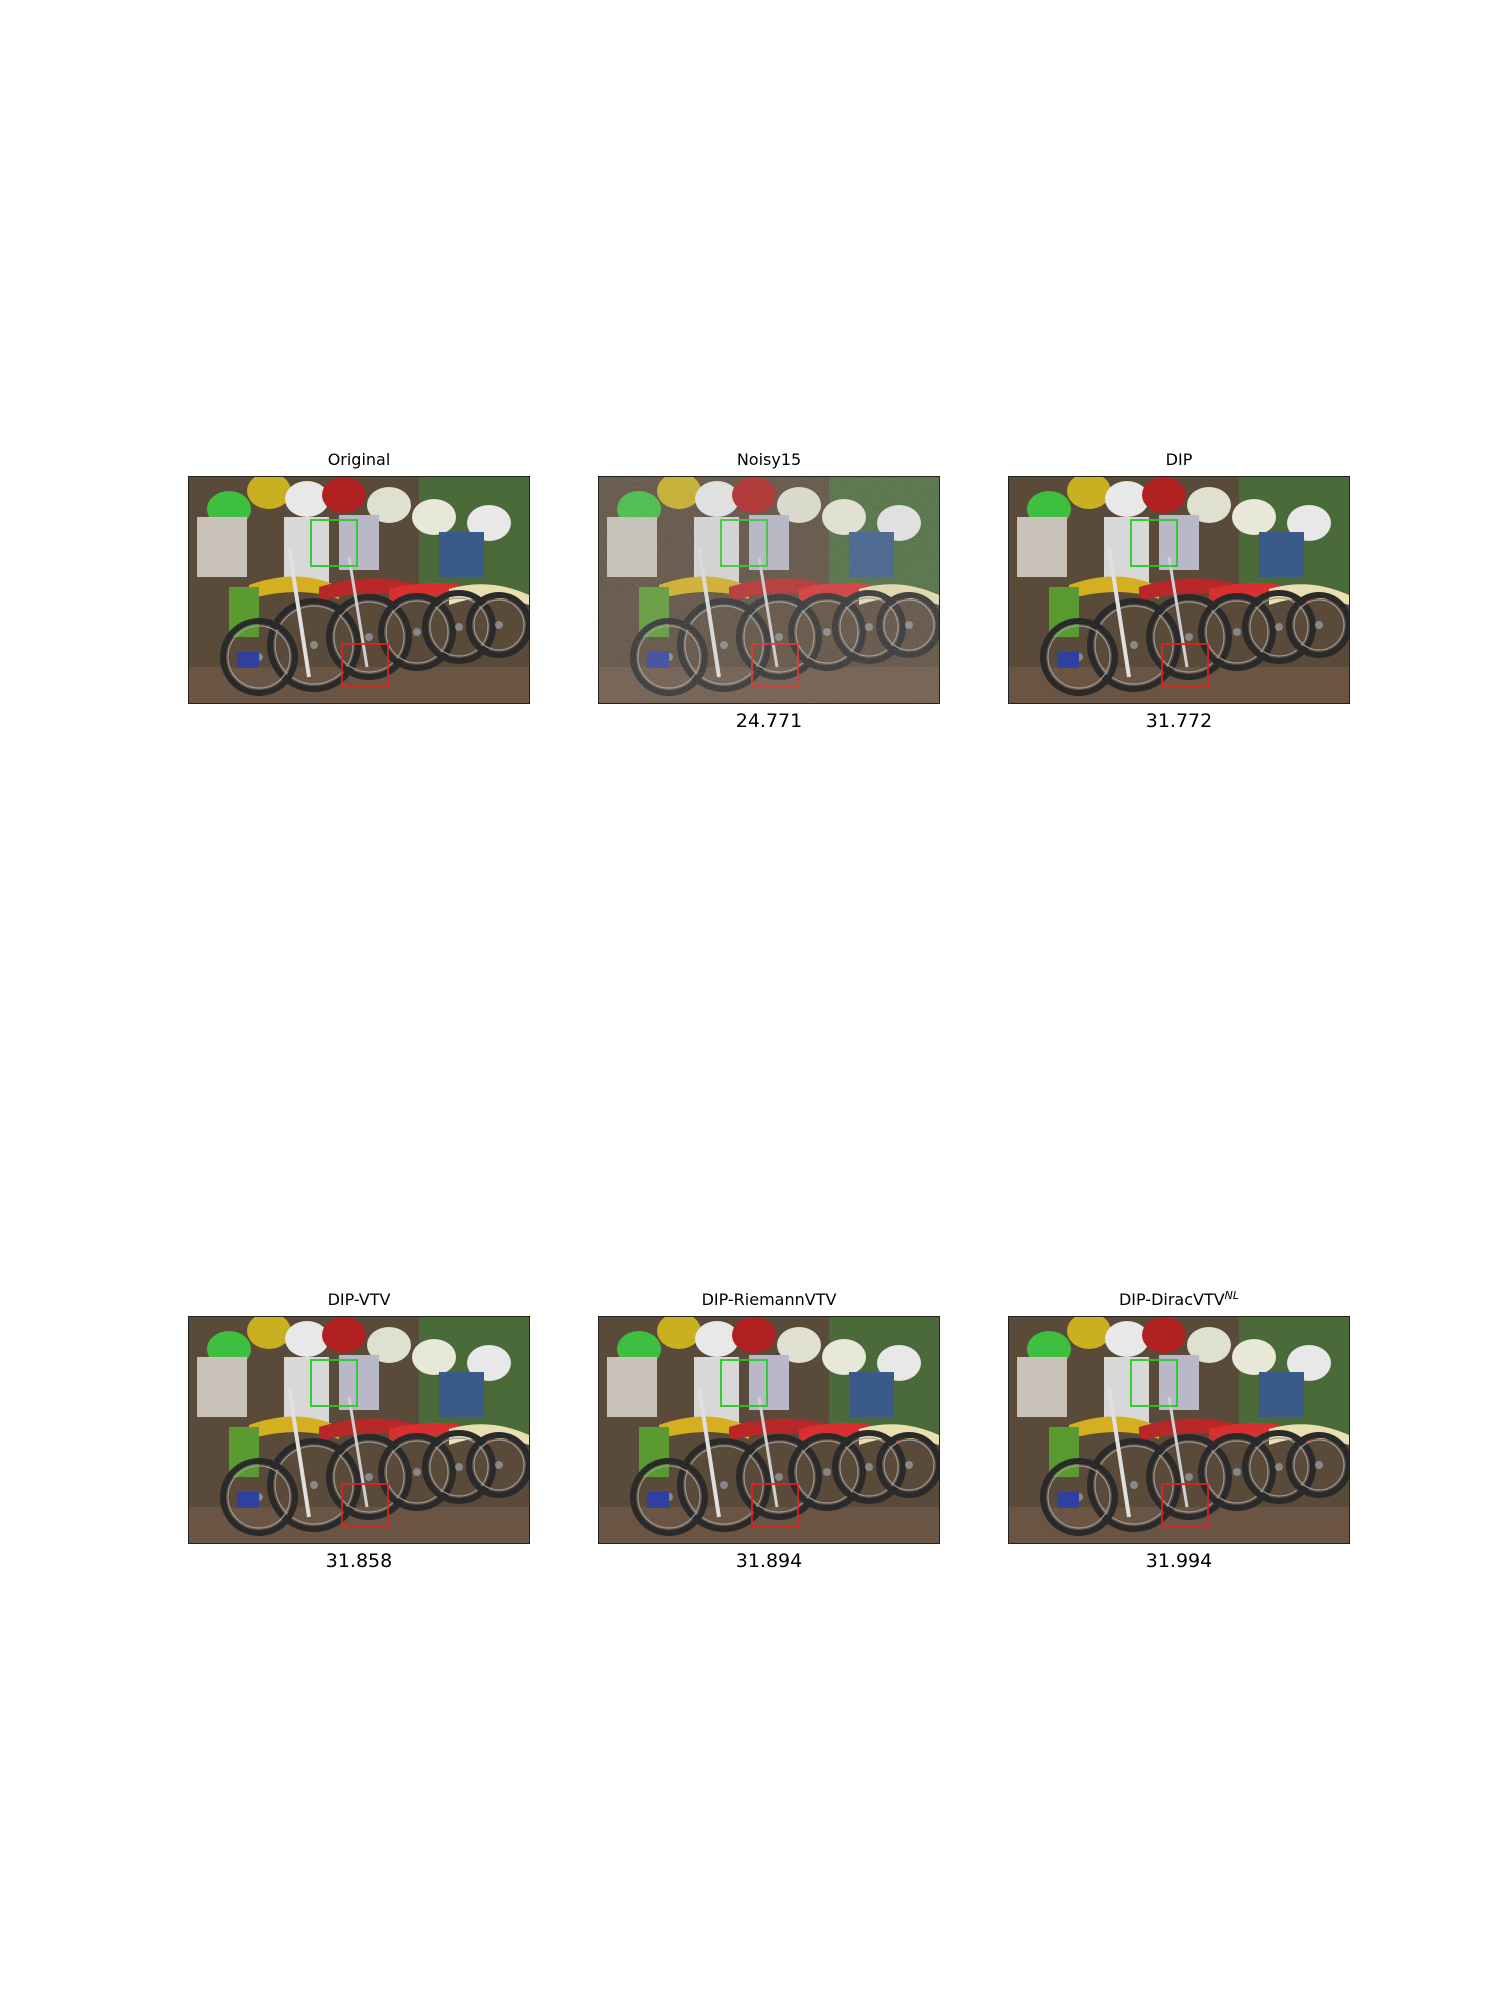  What do you see at coordinates (1172, 1299) in the screenshot?
I see `panel-title-text: DIP-DiracVTV` at bounding box center [1172, 1299].